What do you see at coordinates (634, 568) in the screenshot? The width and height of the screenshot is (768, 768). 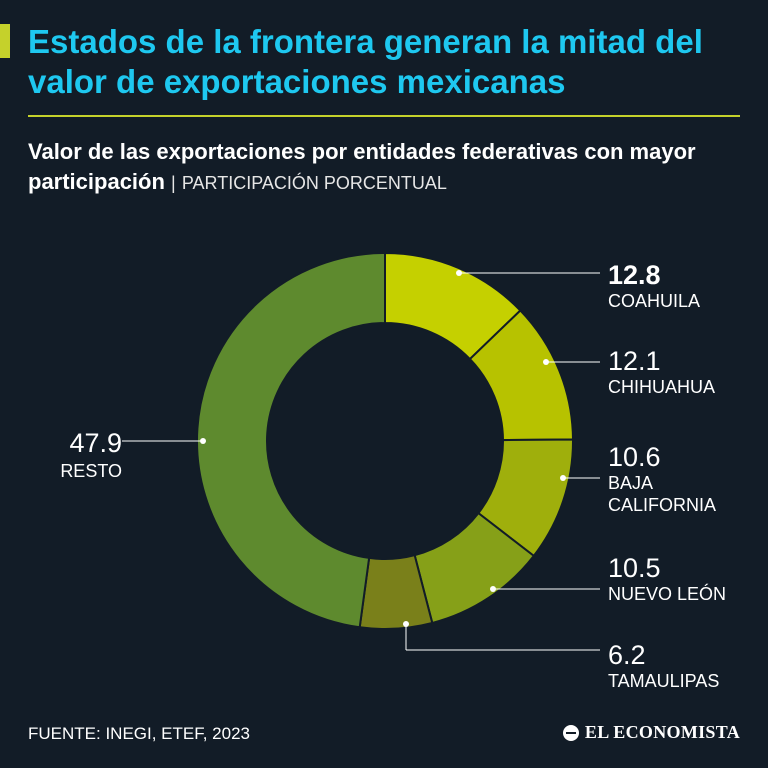 I see `data-label-value-nuevo-leon: 10.5` at bounding box center [634, 568].